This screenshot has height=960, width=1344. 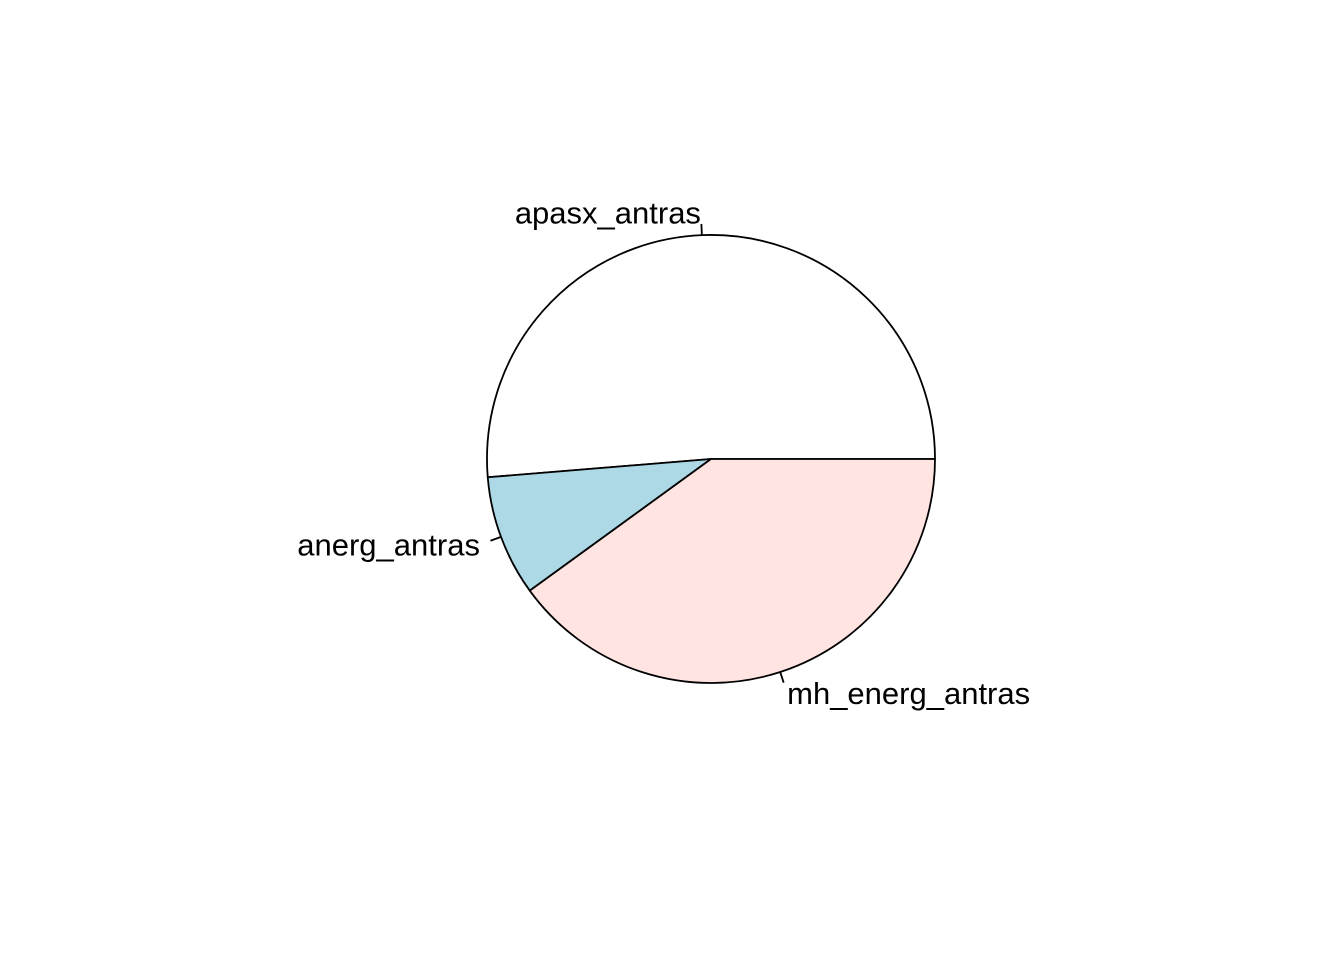 What do you see at coordinates (496, 539) in the screenshot?
I see `label-tick-anerg_antras` at bounding box center [496, 539].